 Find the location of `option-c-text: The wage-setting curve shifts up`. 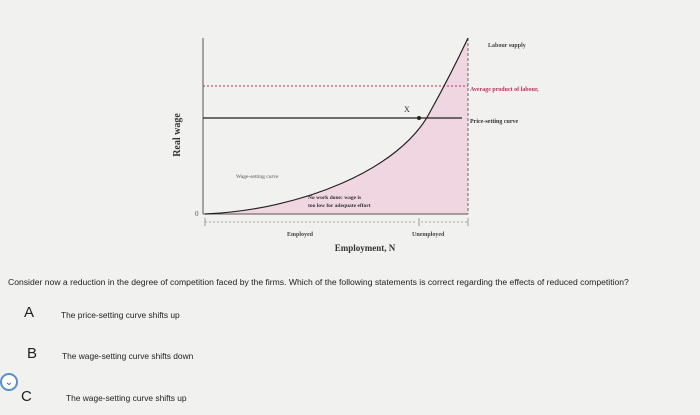

option-c-text: The wage-setting curve shifts up is located at coordinates (126, 398).